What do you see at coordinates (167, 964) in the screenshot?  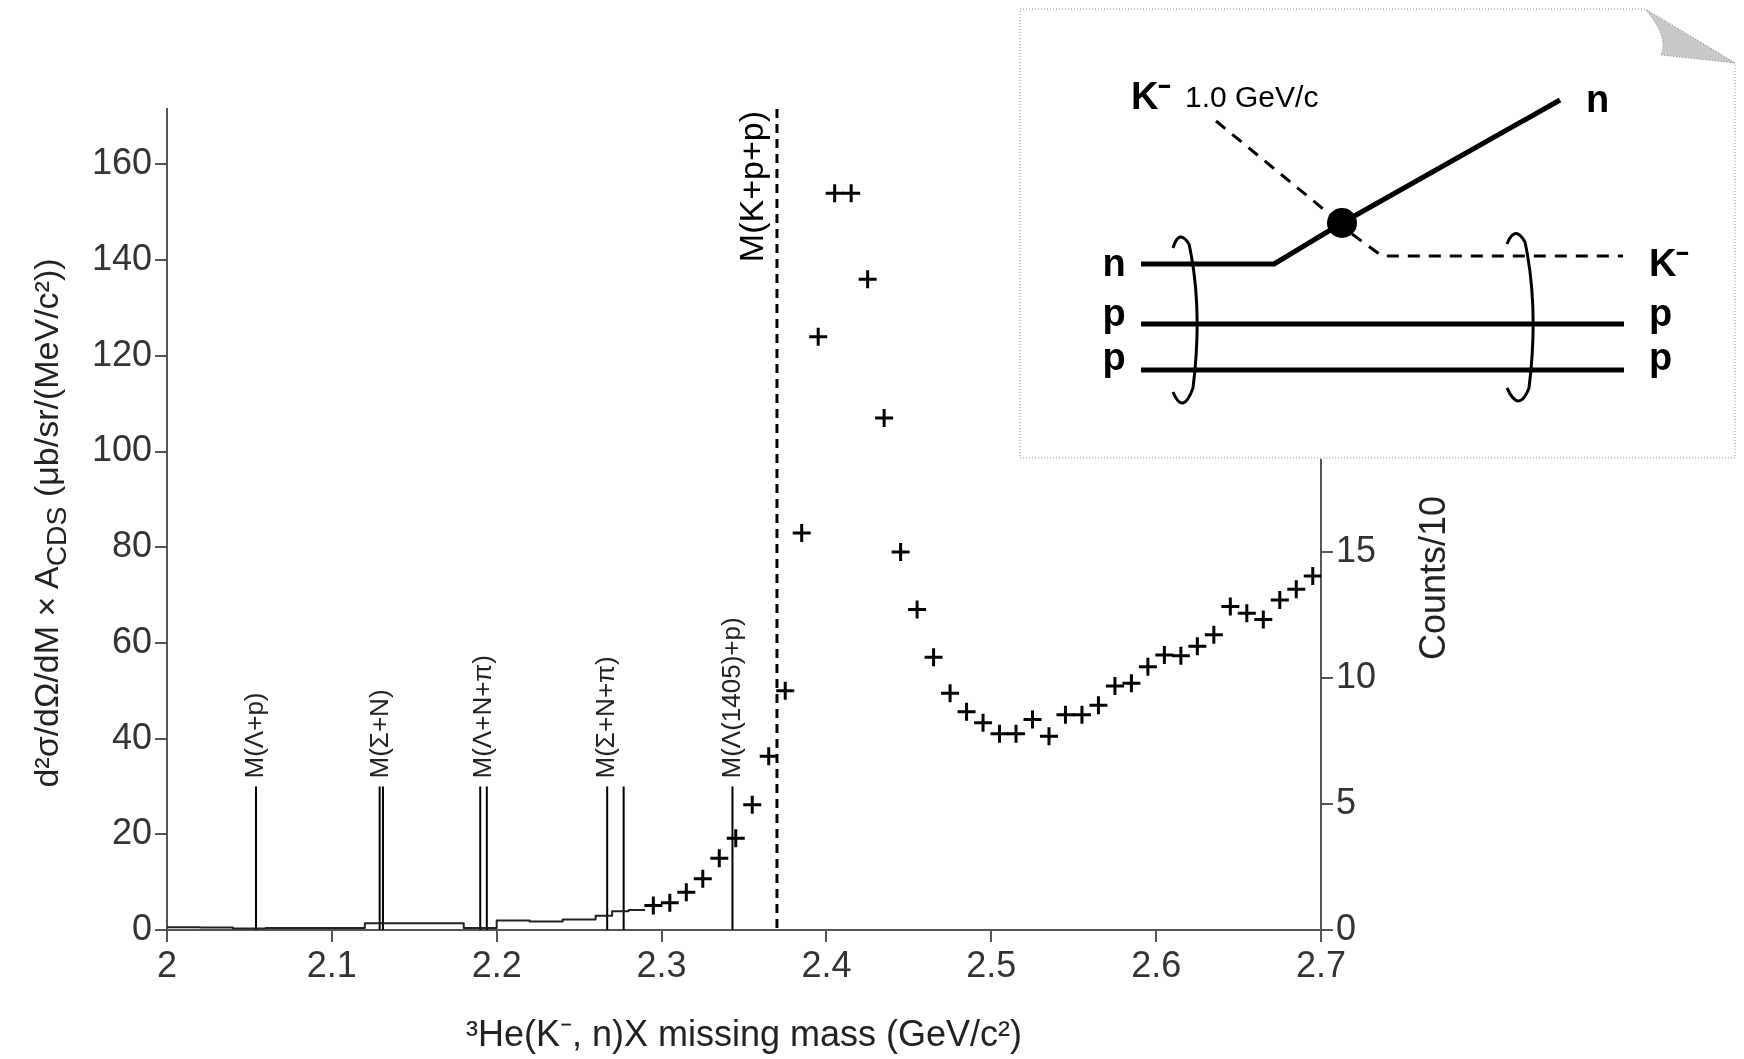 I see `x-tick-label: 2` at bounding box center [167, 964].